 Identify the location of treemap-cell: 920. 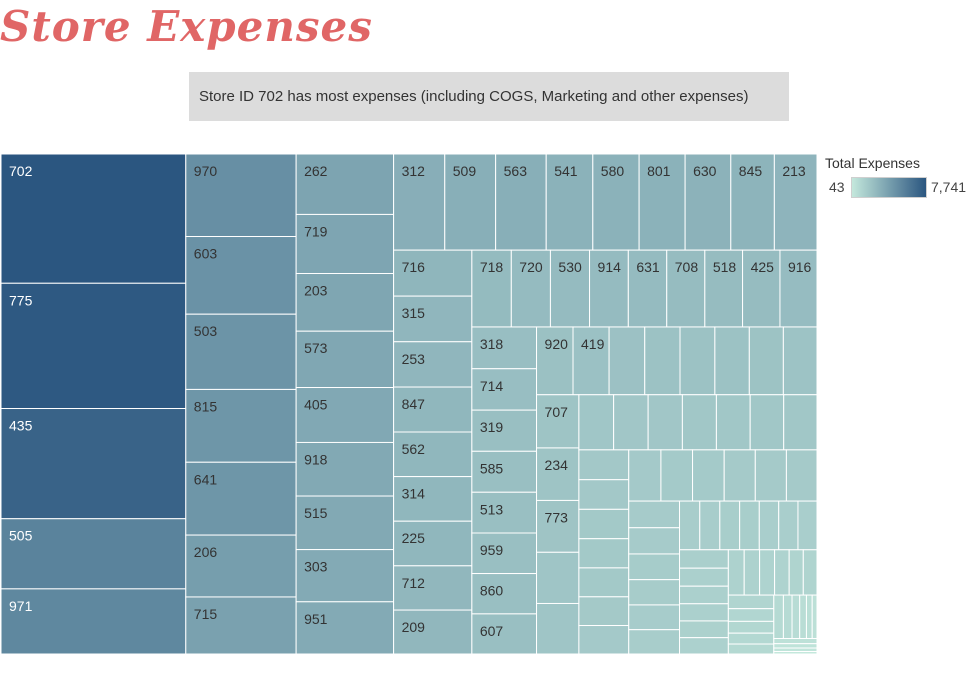
(555, 361).